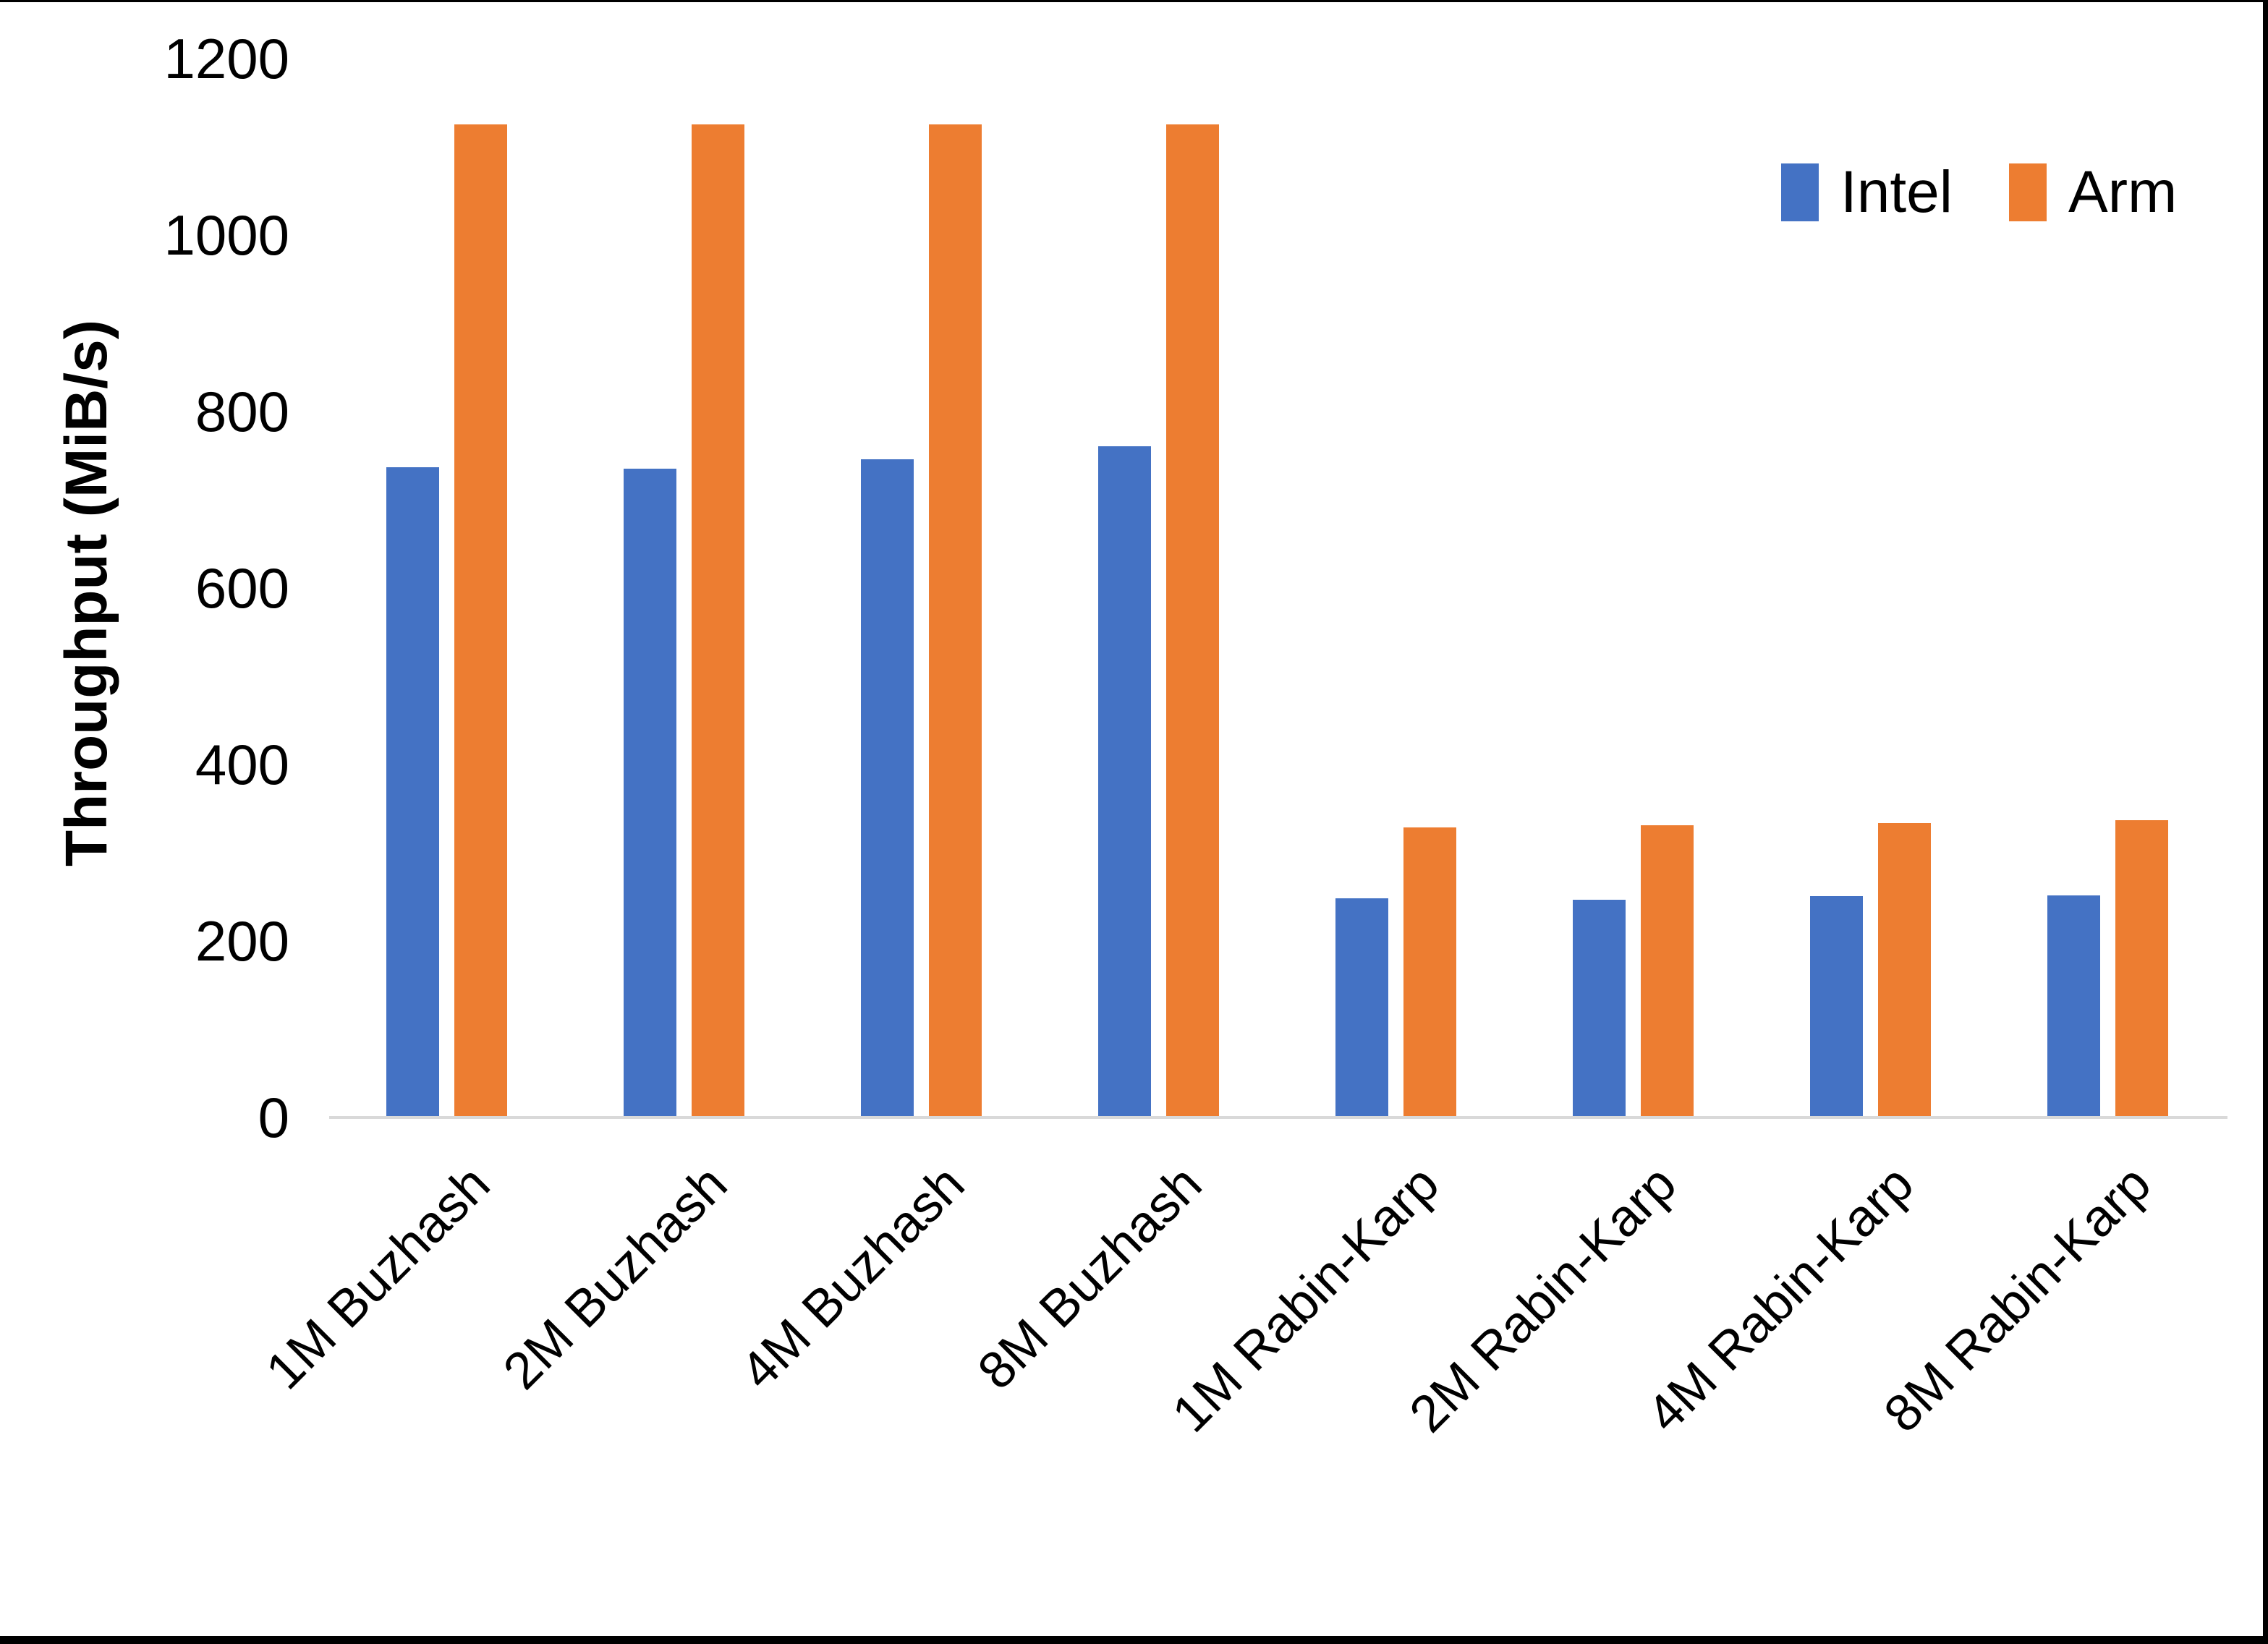 The height and width of the screenshot is (1644, 2268). What do you see at coordinates (242, 764) in the screenshot?
I see `y-tick-label-400: 400` at bounding box center [242, 764].